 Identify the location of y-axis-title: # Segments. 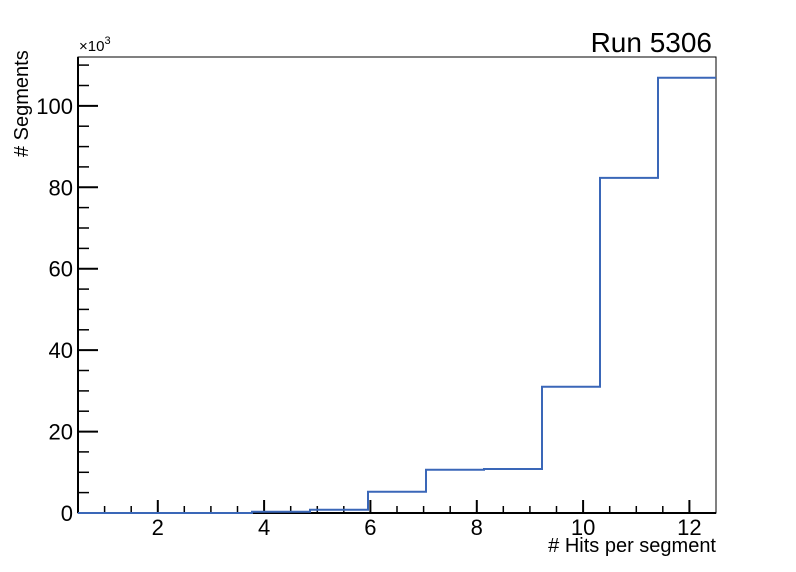
(22, 103).